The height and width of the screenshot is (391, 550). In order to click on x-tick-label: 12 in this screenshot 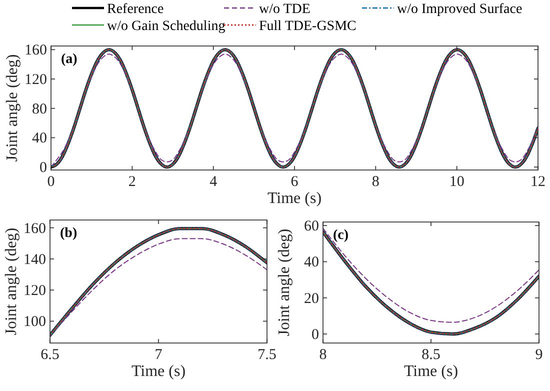, I will do `click(538, 182)`.